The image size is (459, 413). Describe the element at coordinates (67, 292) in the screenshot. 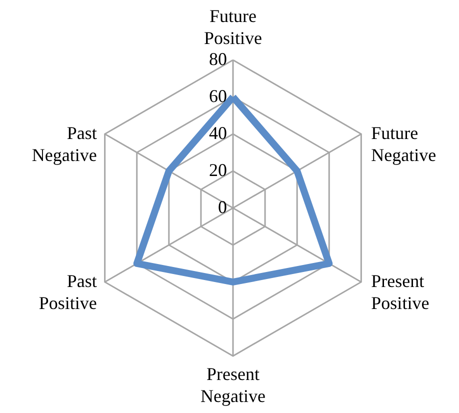

I see `spoke-label: Past Positive` at that location.